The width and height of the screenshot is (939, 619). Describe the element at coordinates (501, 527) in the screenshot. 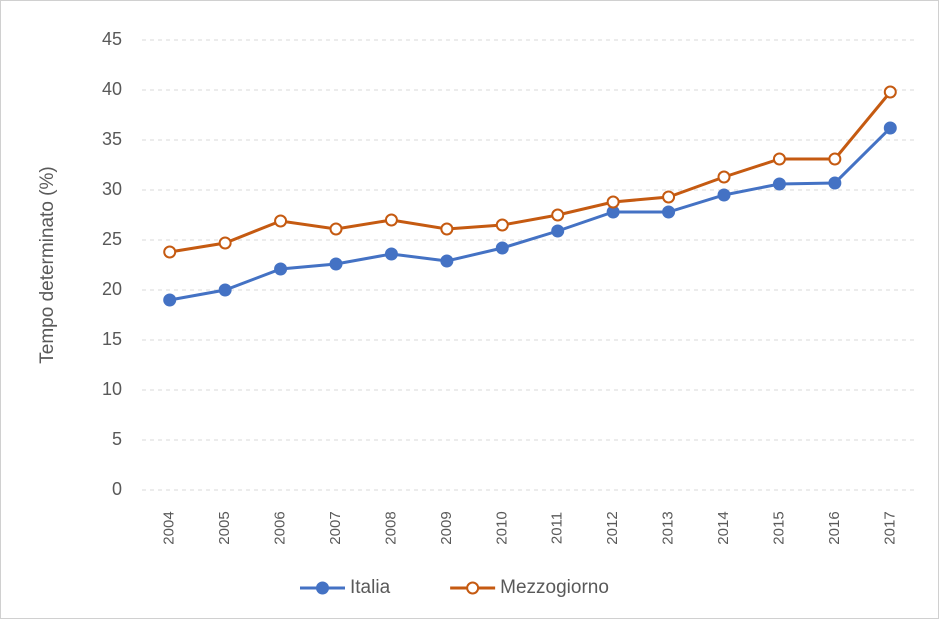

I see `x-tick-label: 2010` at that location.